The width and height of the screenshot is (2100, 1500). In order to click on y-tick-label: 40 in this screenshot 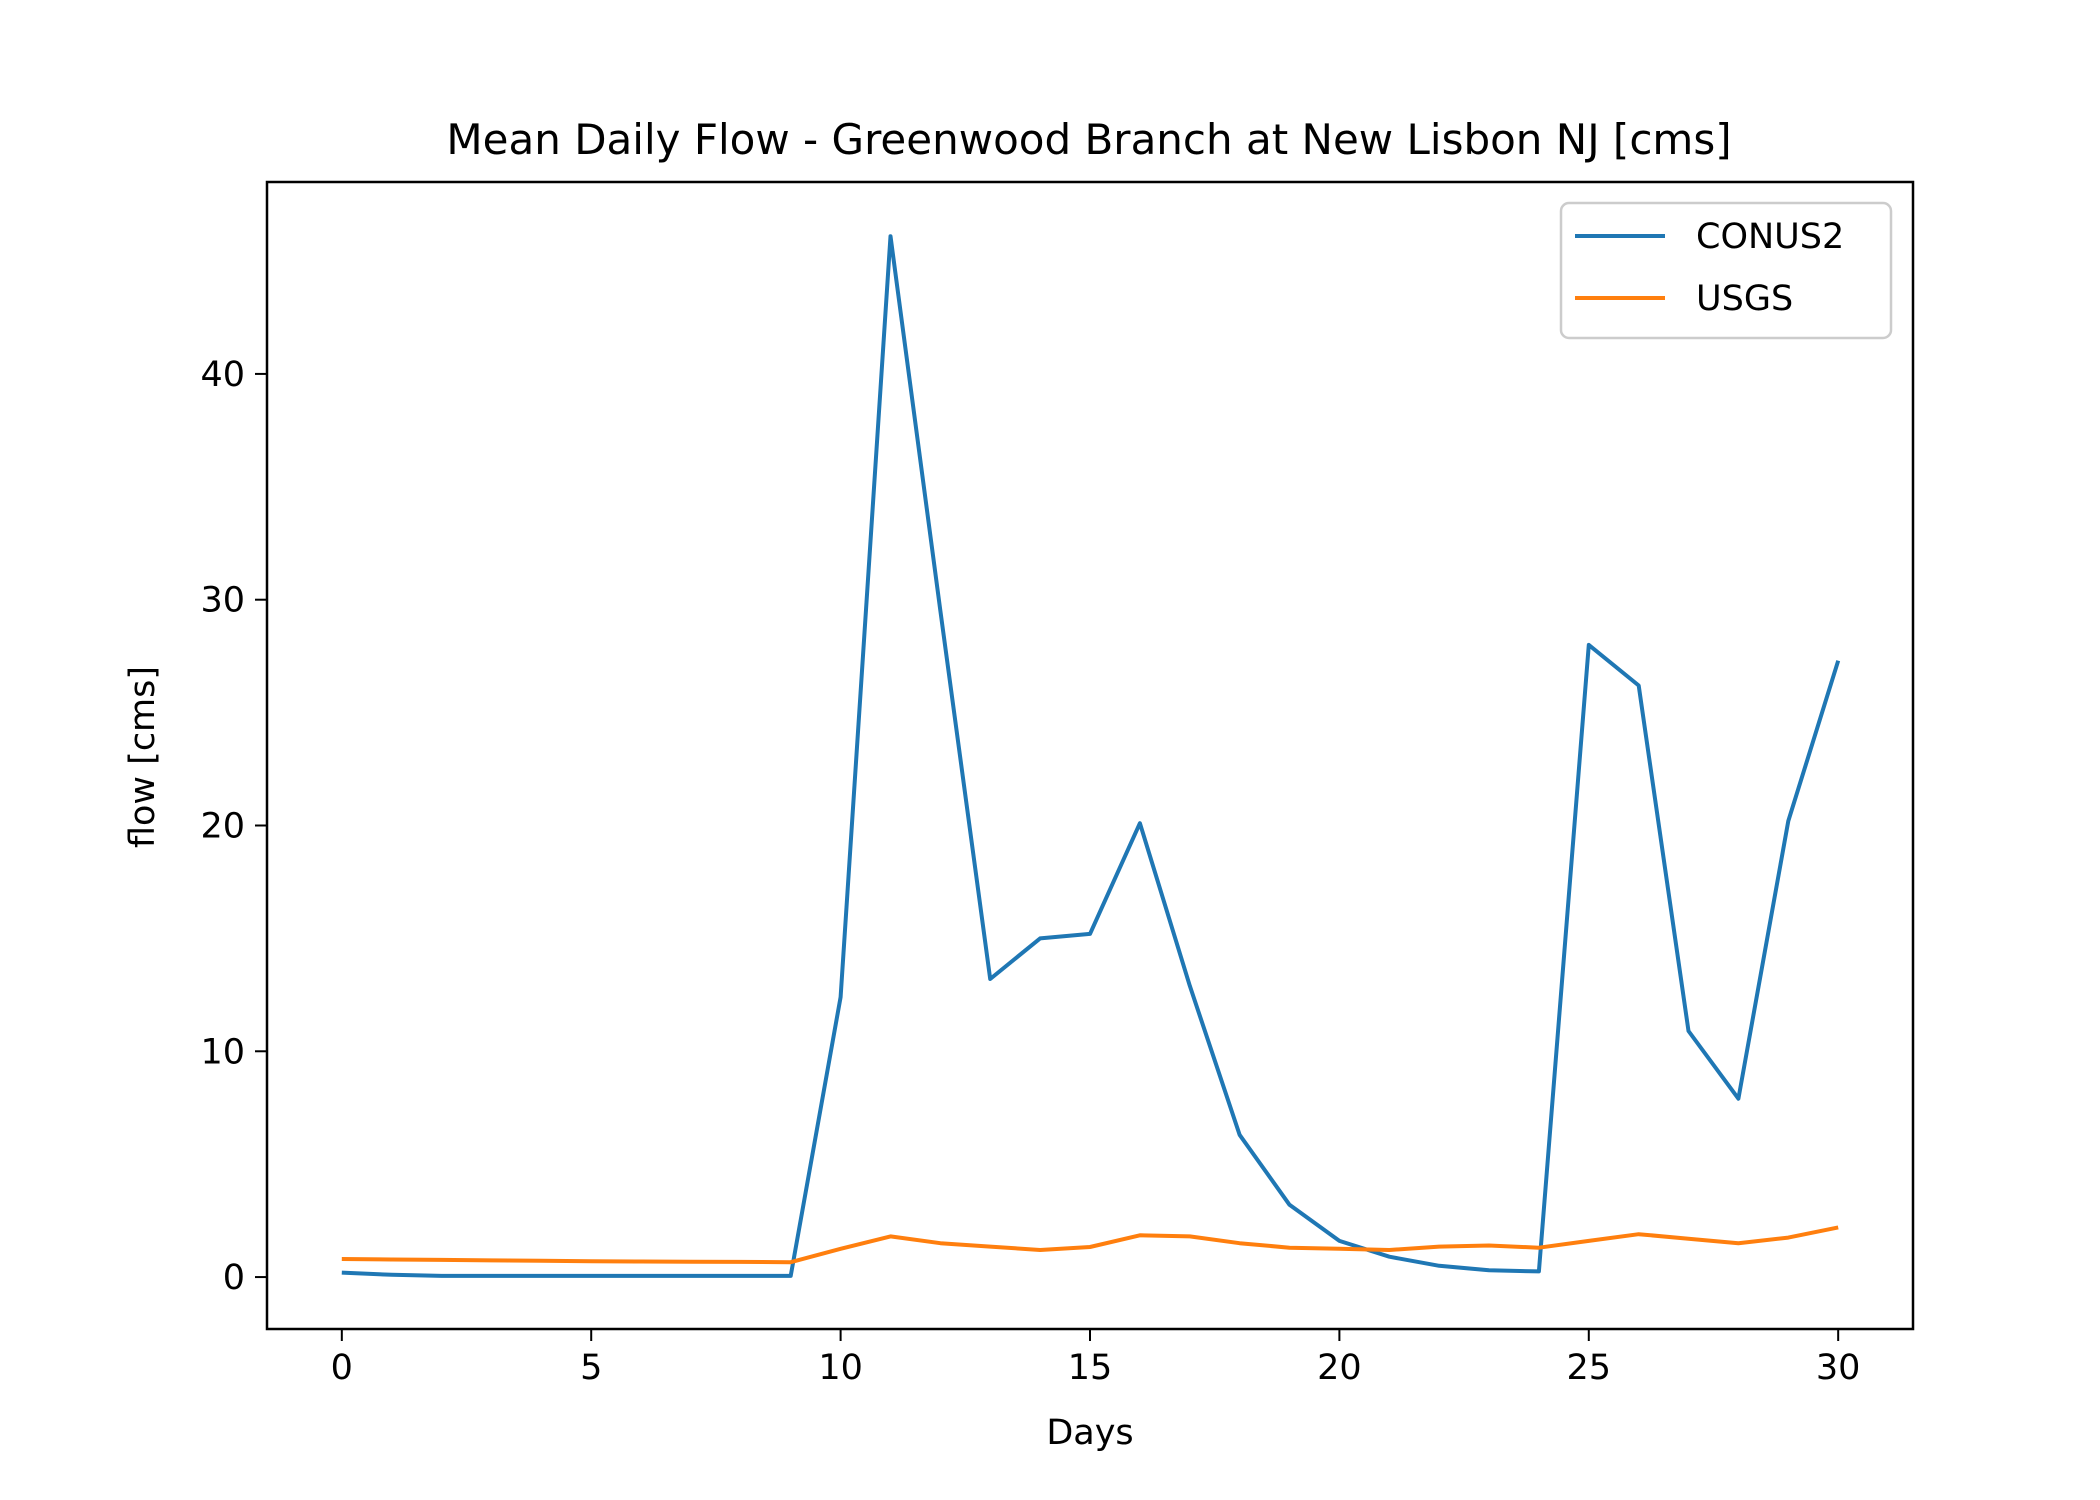, I will do `click(222, 375)`.